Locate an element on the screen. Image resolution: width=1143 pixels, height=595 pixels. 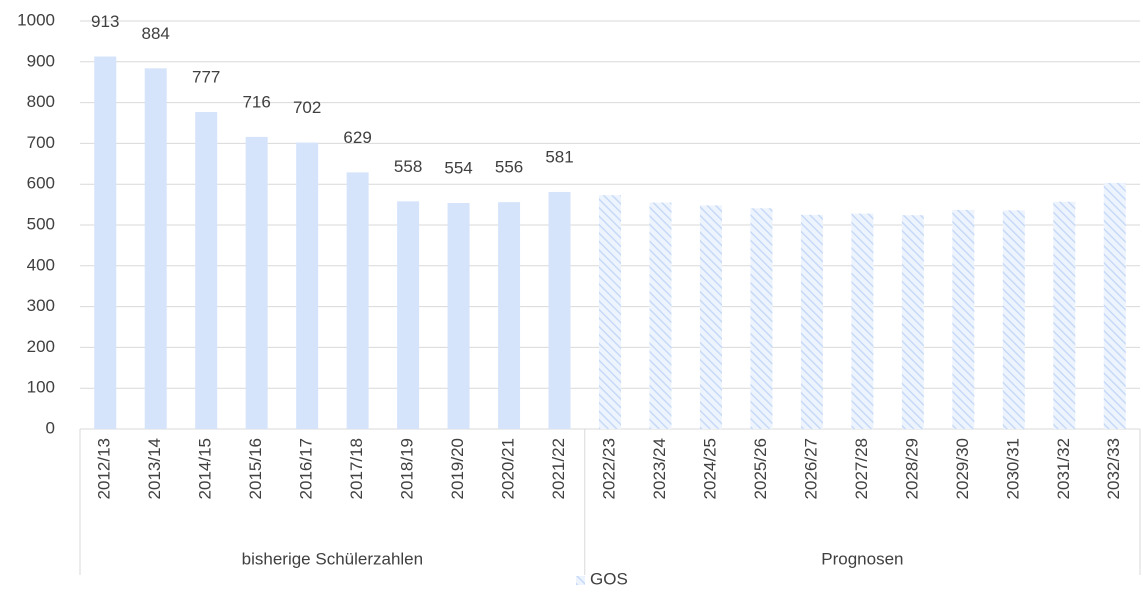
x-tick-label: 2017/18 is located at coordinates (356, 468).